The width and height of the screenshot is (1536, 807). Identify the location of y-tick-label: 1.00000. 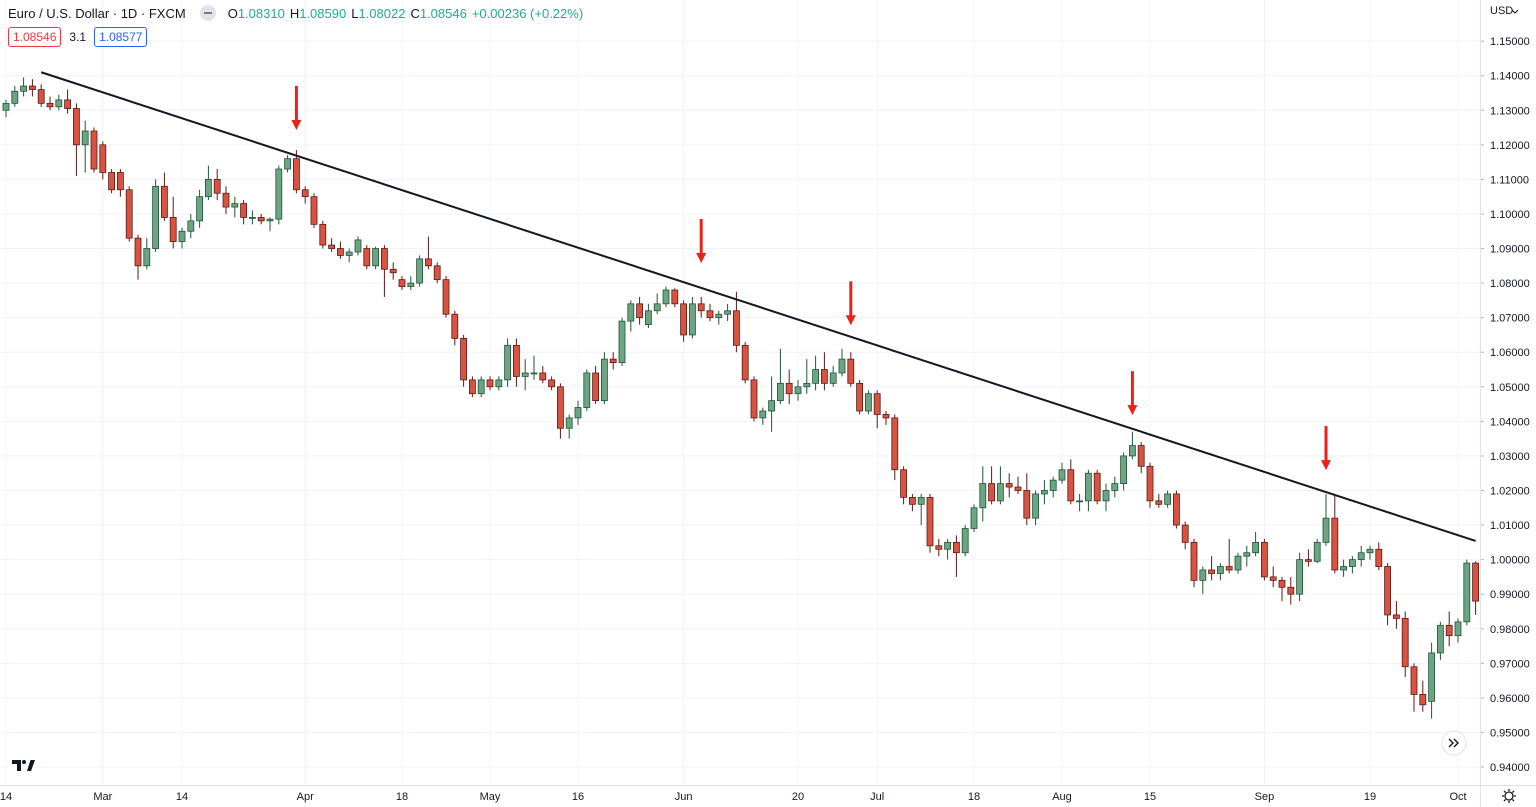
(1510, 561).